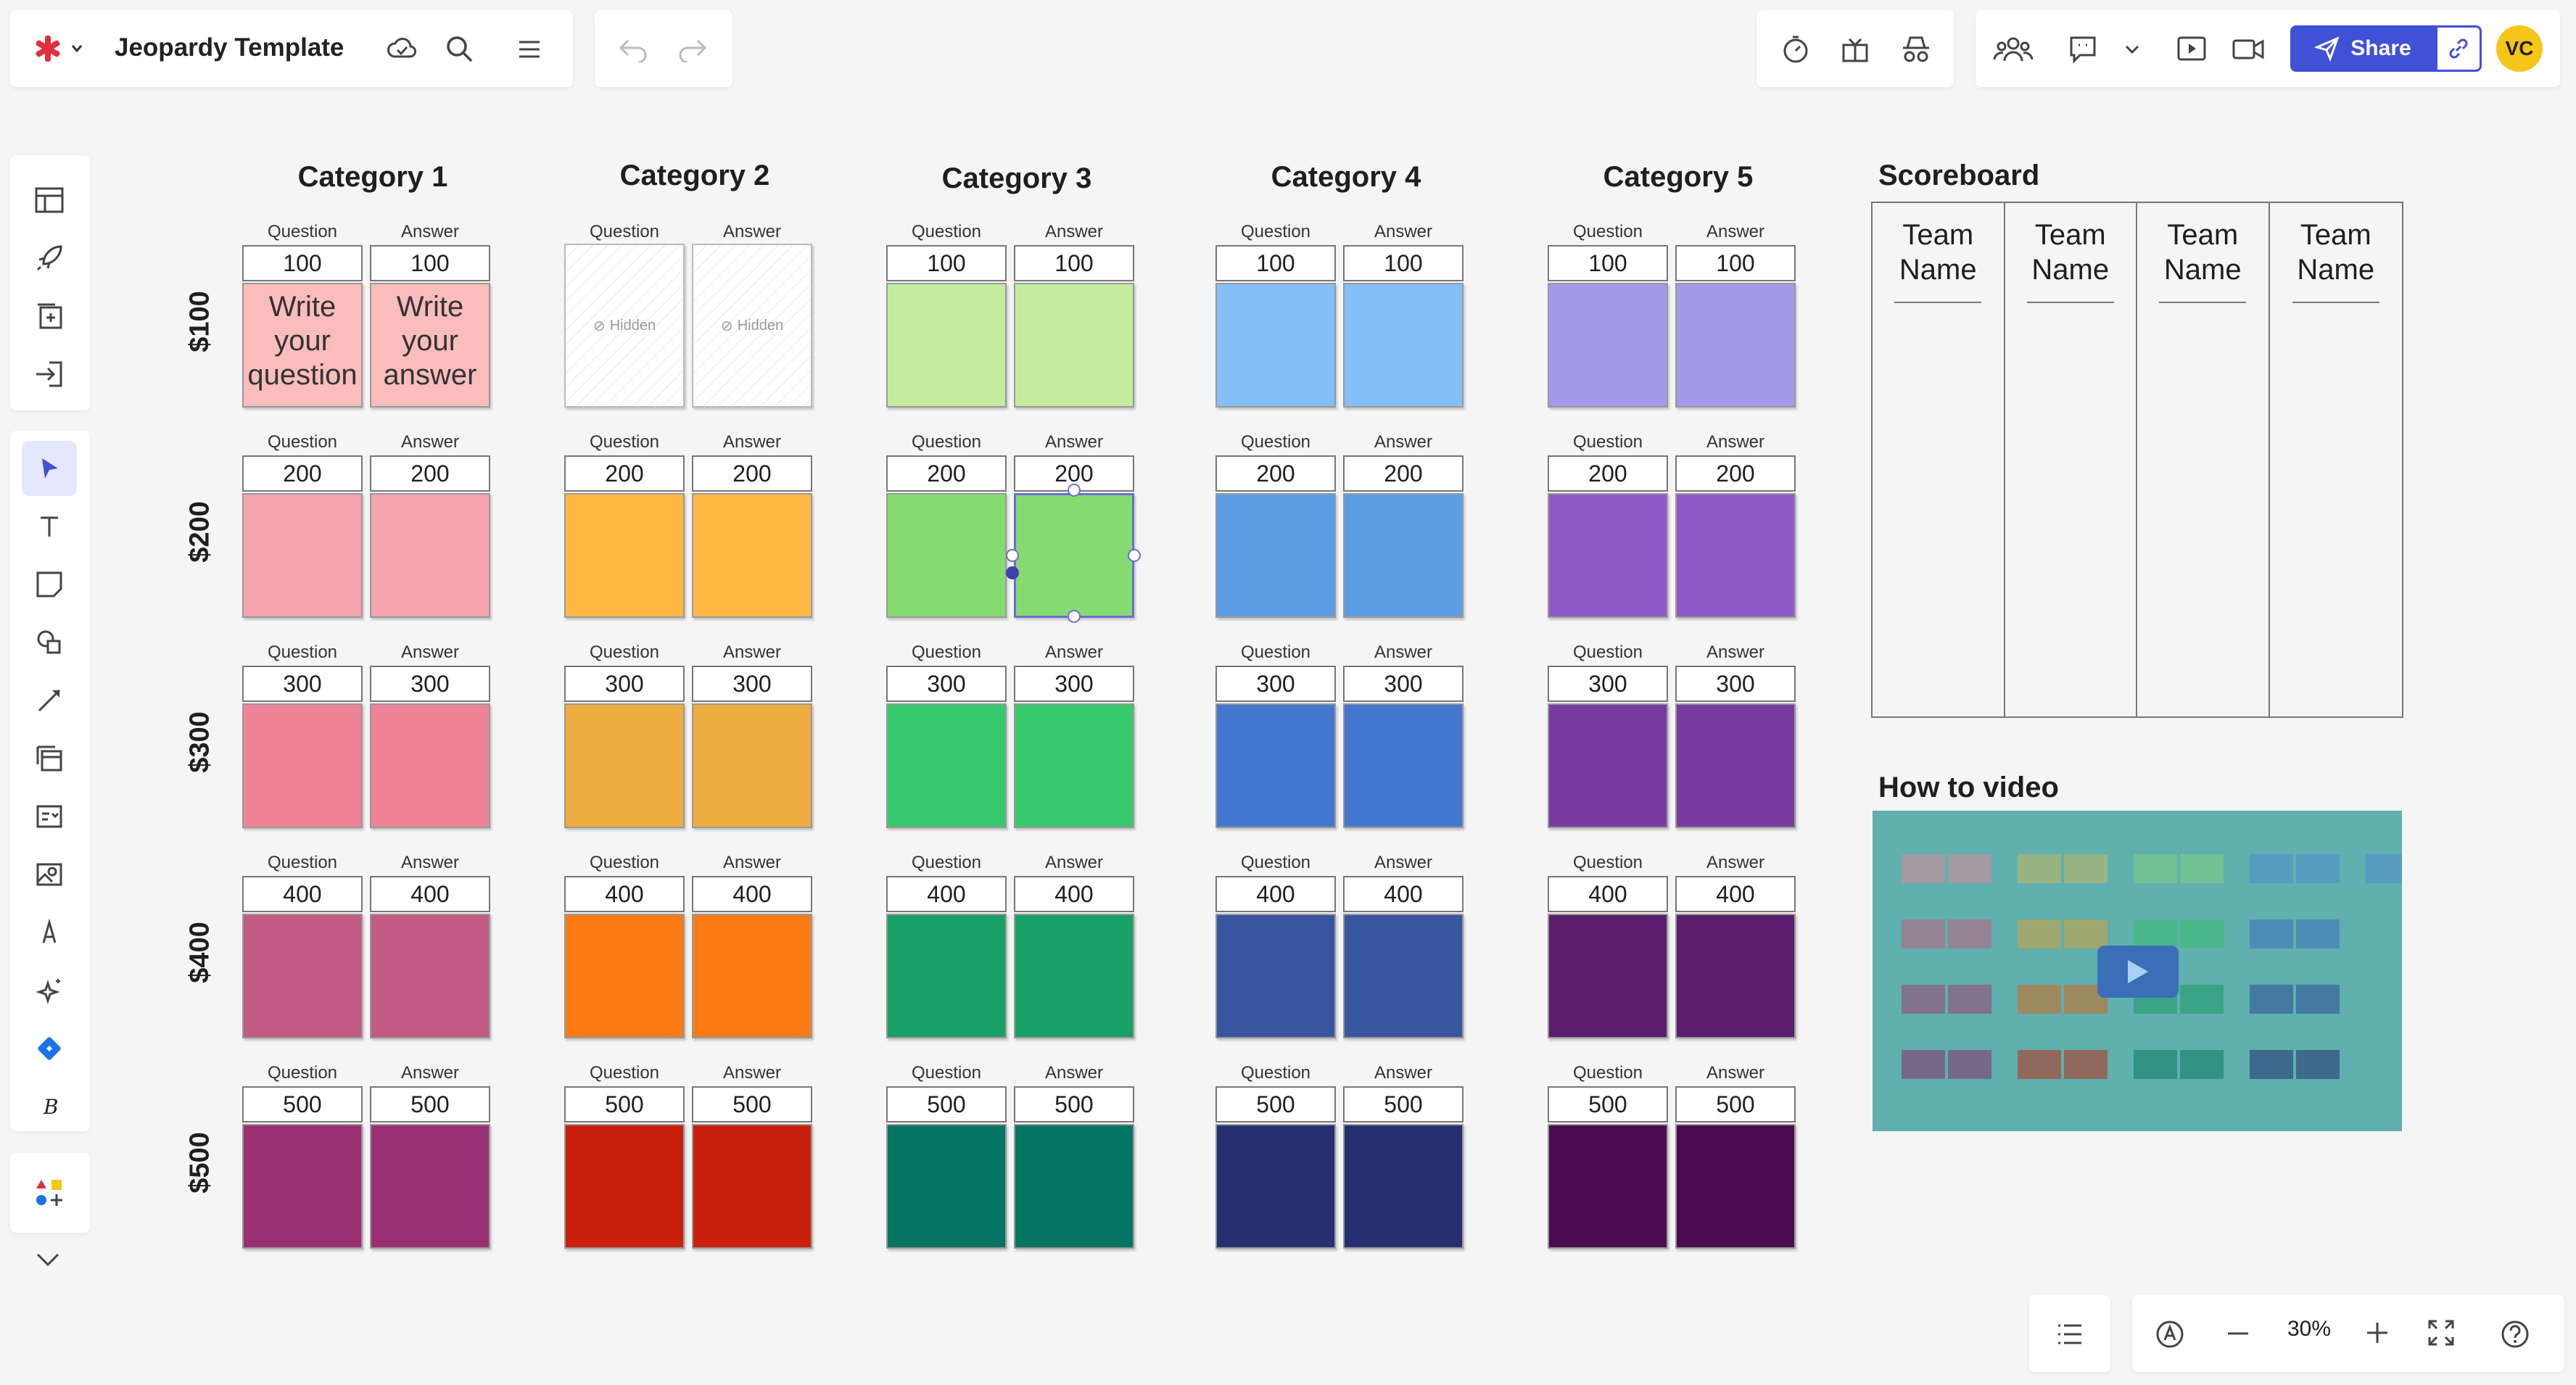 Image resolution: width=2576 pixels, height=1385 pixels. What do you see at coordinates (2441, 1332) in the screenshot?
I see `fullscreen-icon` at bounding box center [2441, 1332].